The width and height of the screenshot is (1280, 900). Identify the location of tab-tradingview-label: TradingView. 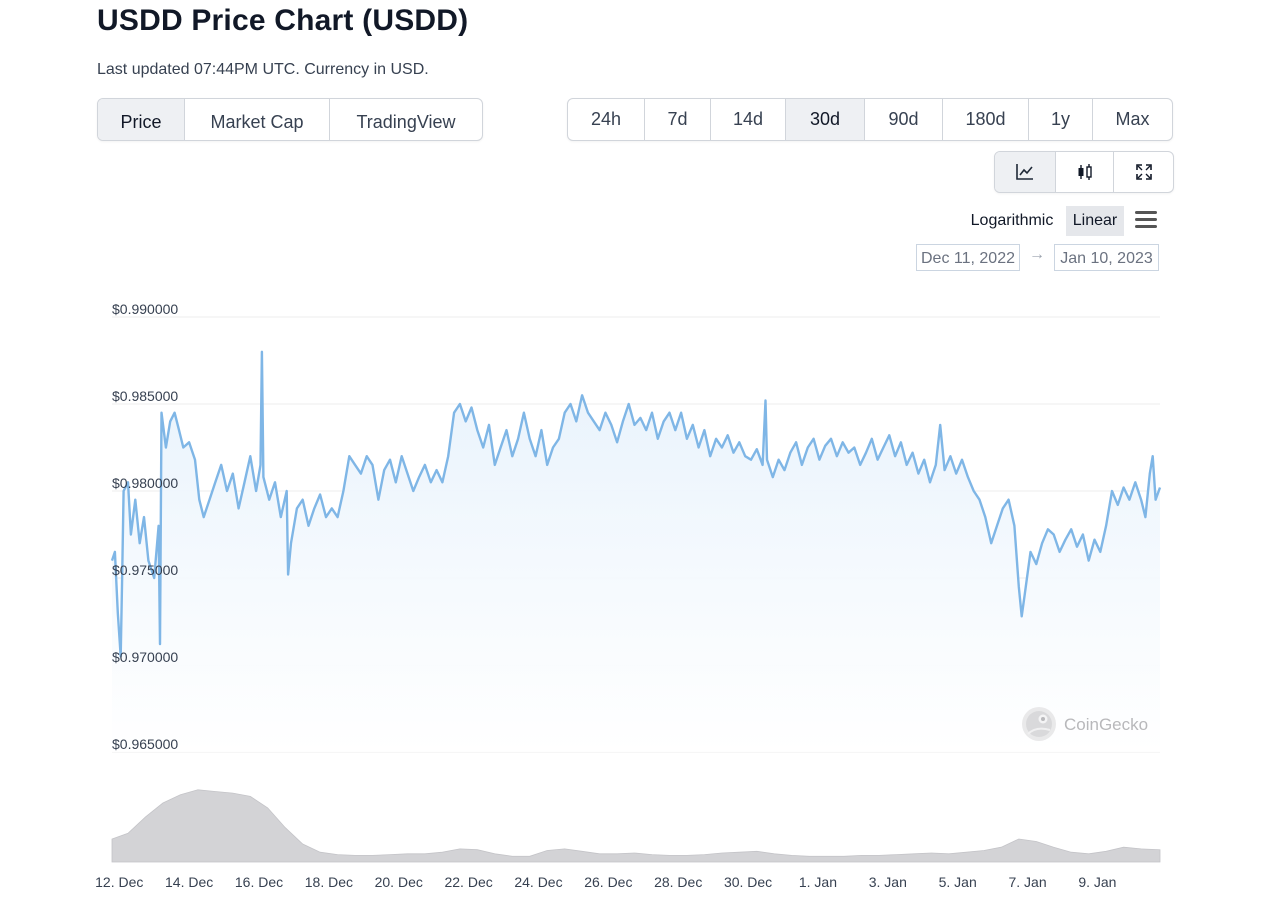
(406, 122).